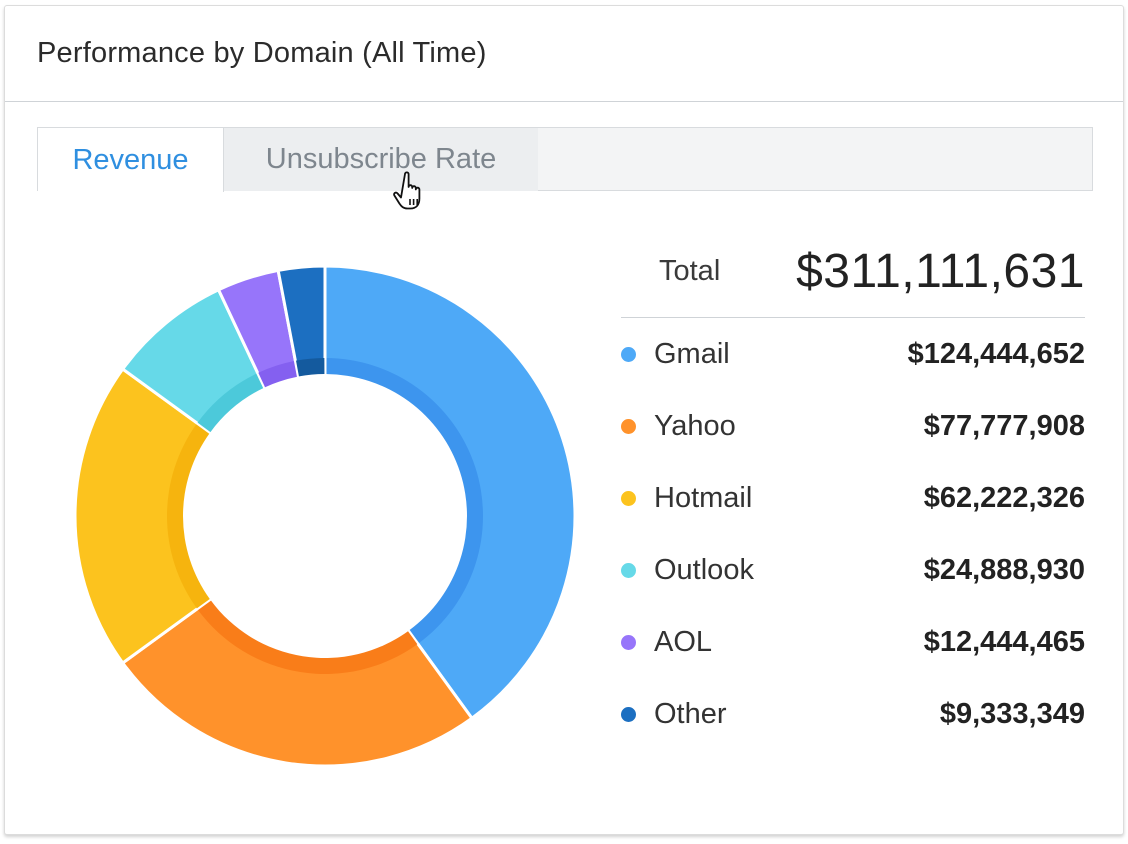  I want to click on legend-value: $77,777,908, so click(1004, 425).